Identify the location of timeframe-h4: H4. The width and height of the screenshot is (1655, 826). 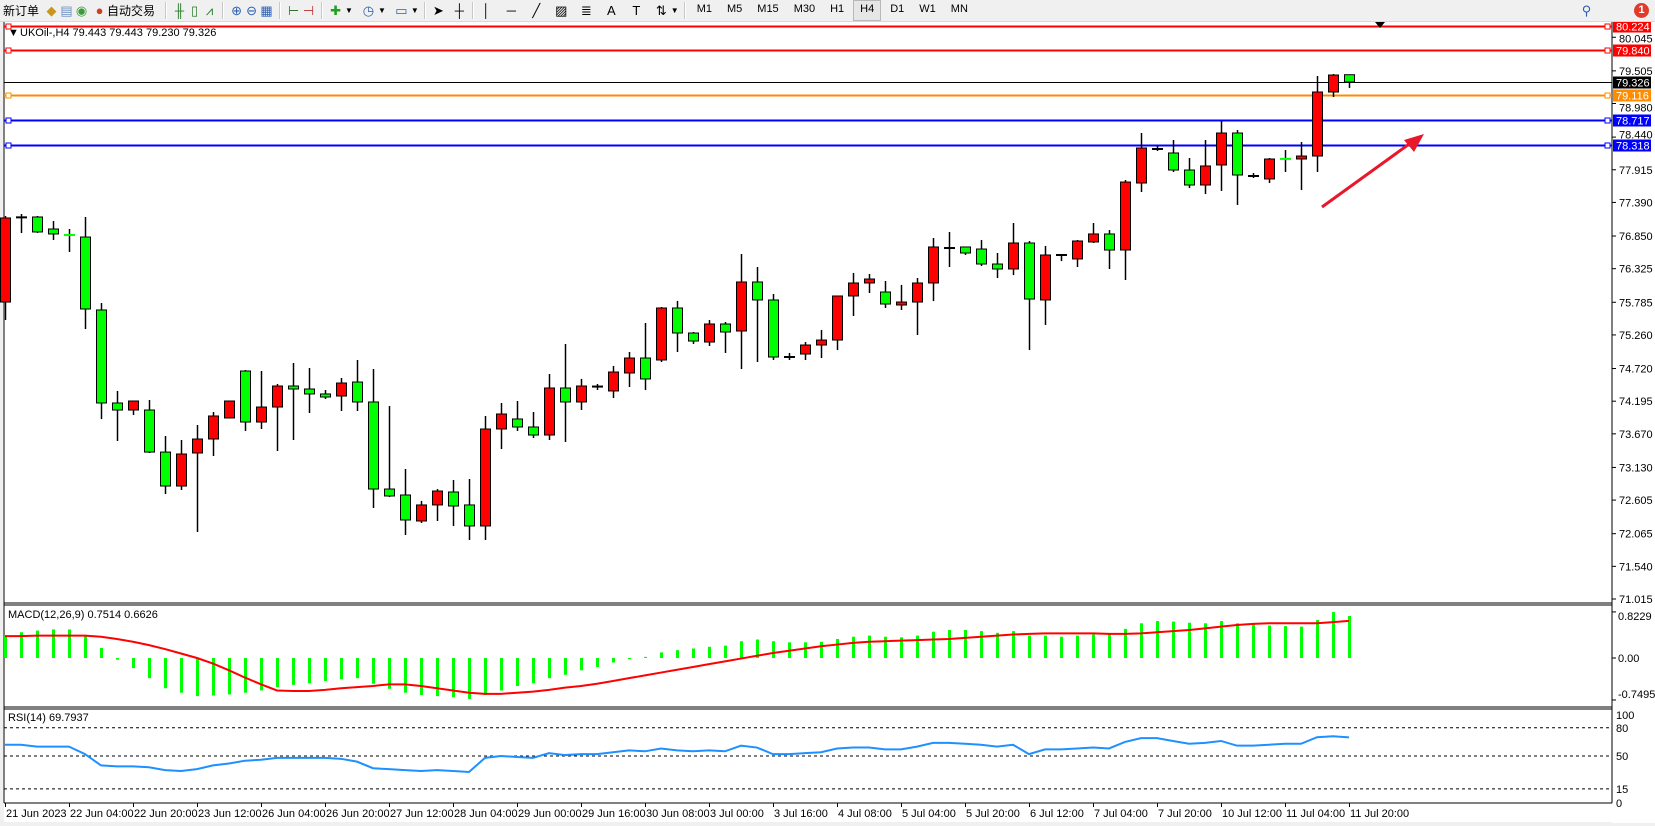
(867, 10).